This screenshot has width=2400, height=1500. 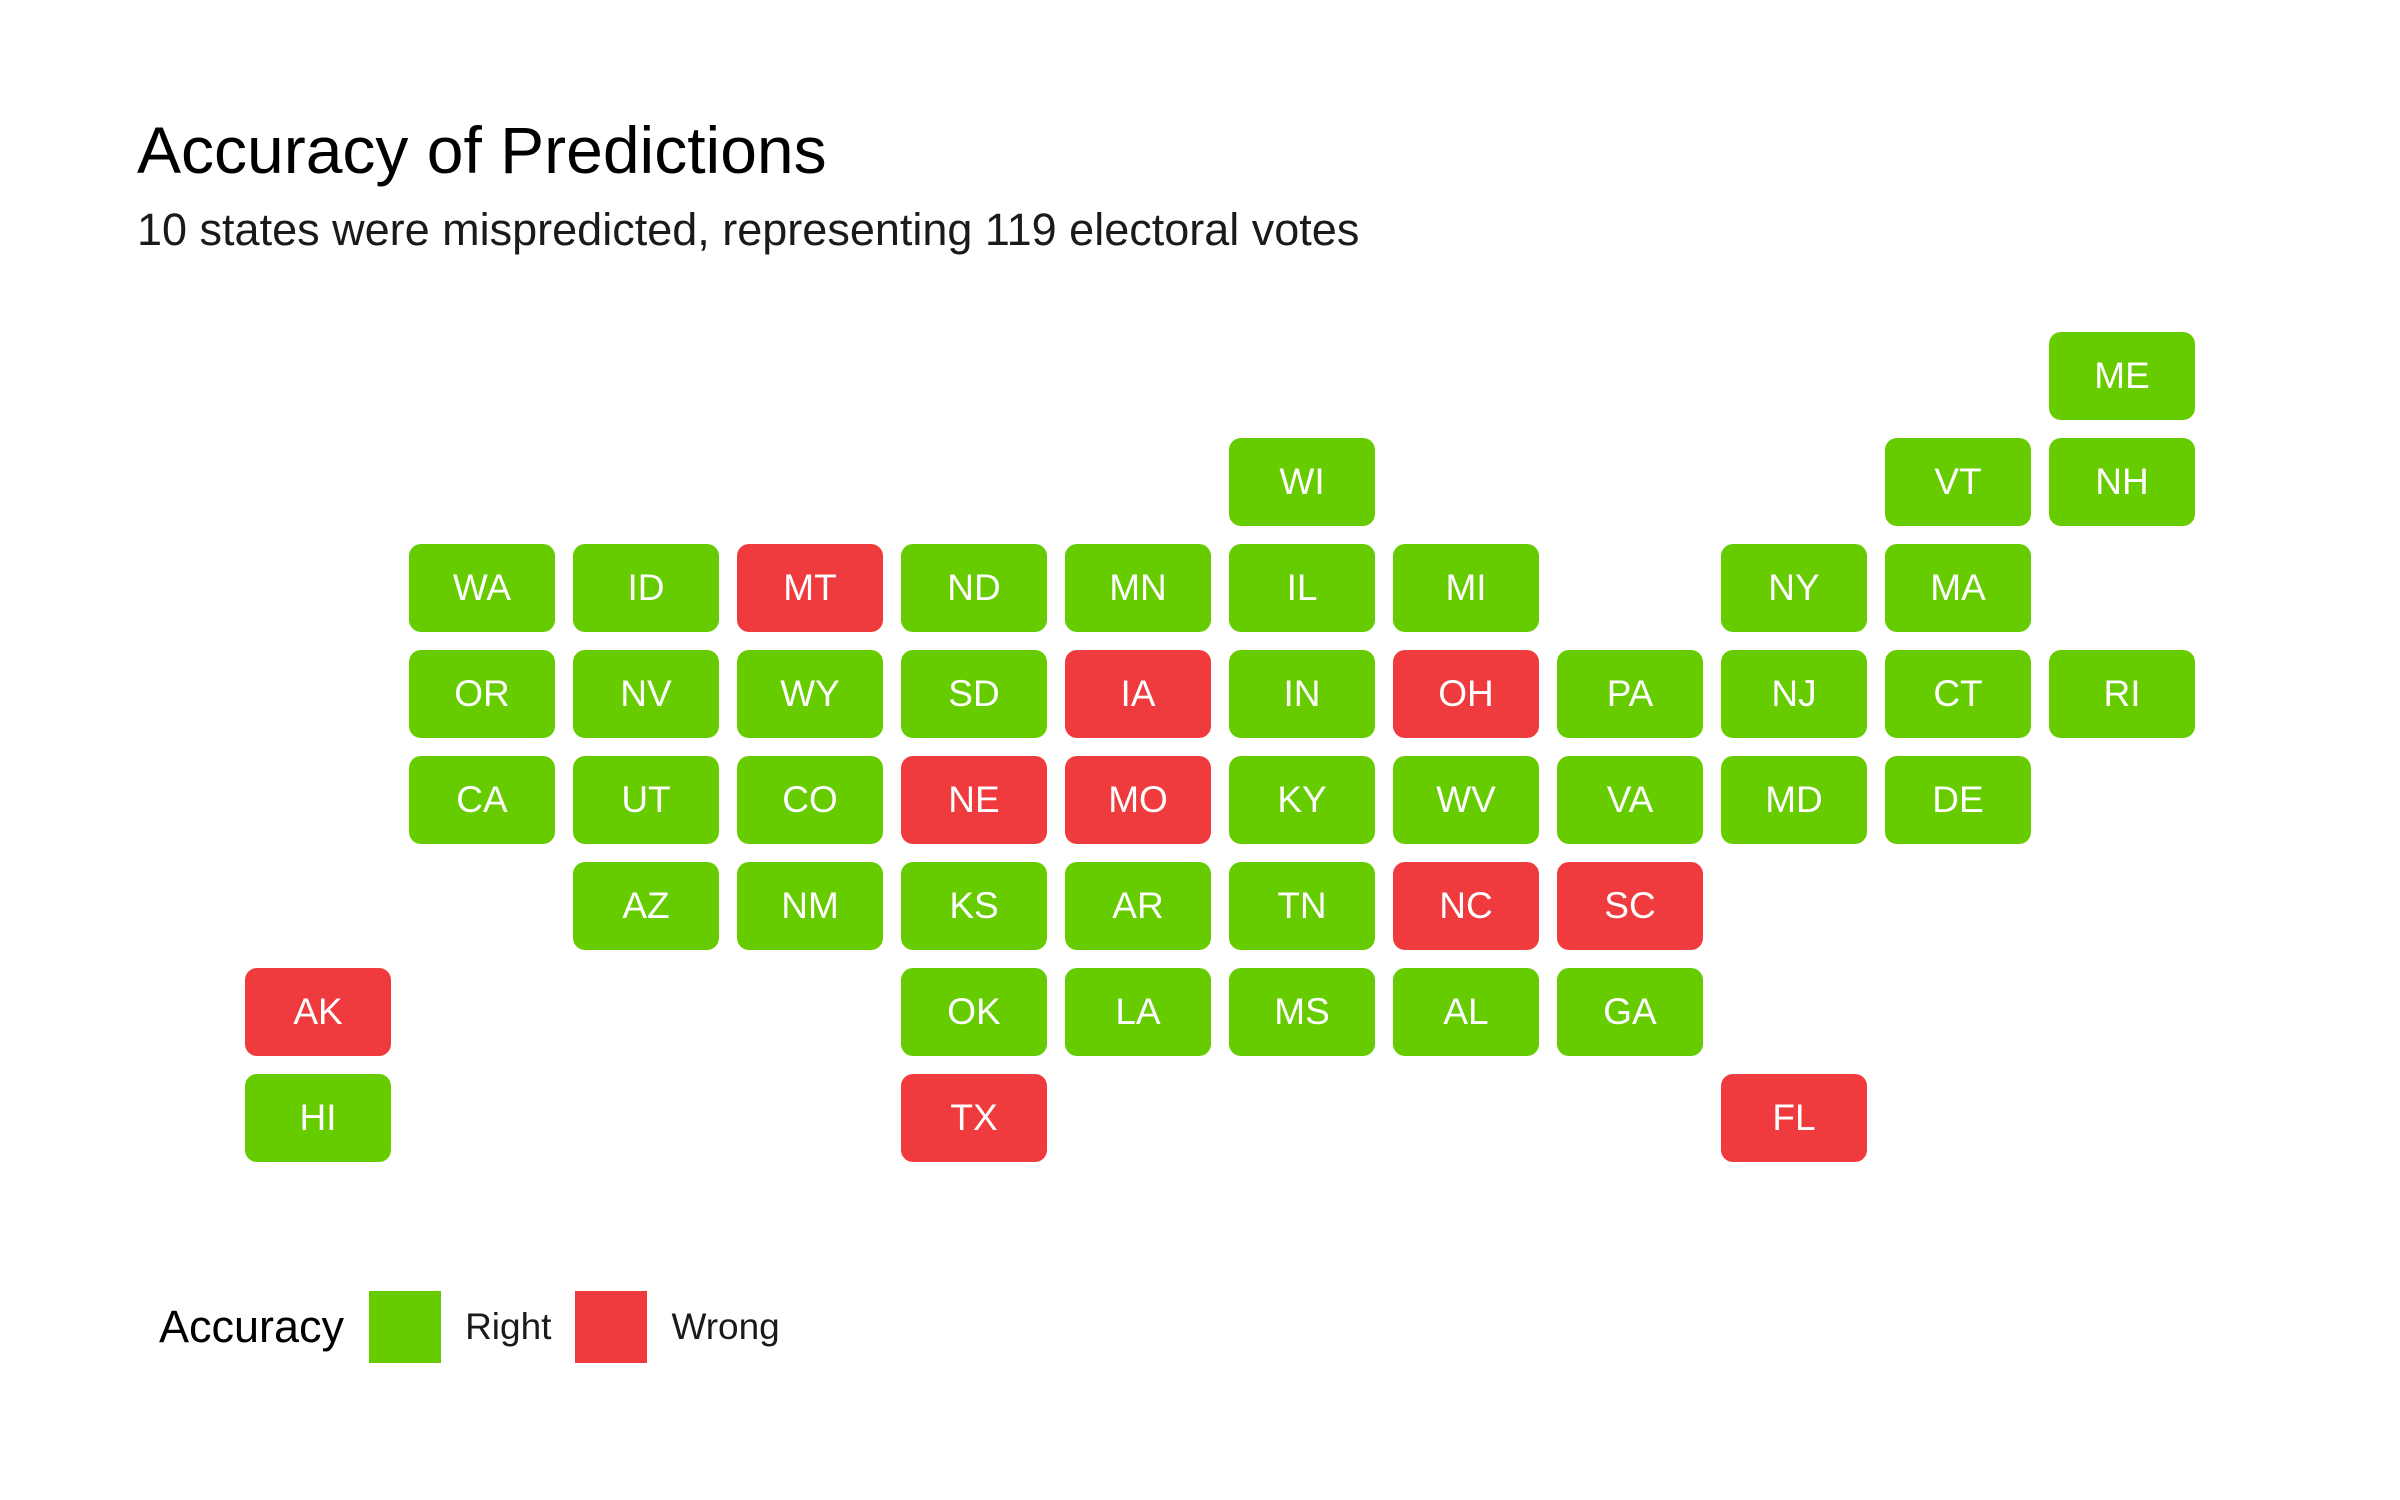 What do you see at coordinates (1794, 800) in the screenshot?
I see `state-tile-md: MD` at bounding box center [1794, 800].